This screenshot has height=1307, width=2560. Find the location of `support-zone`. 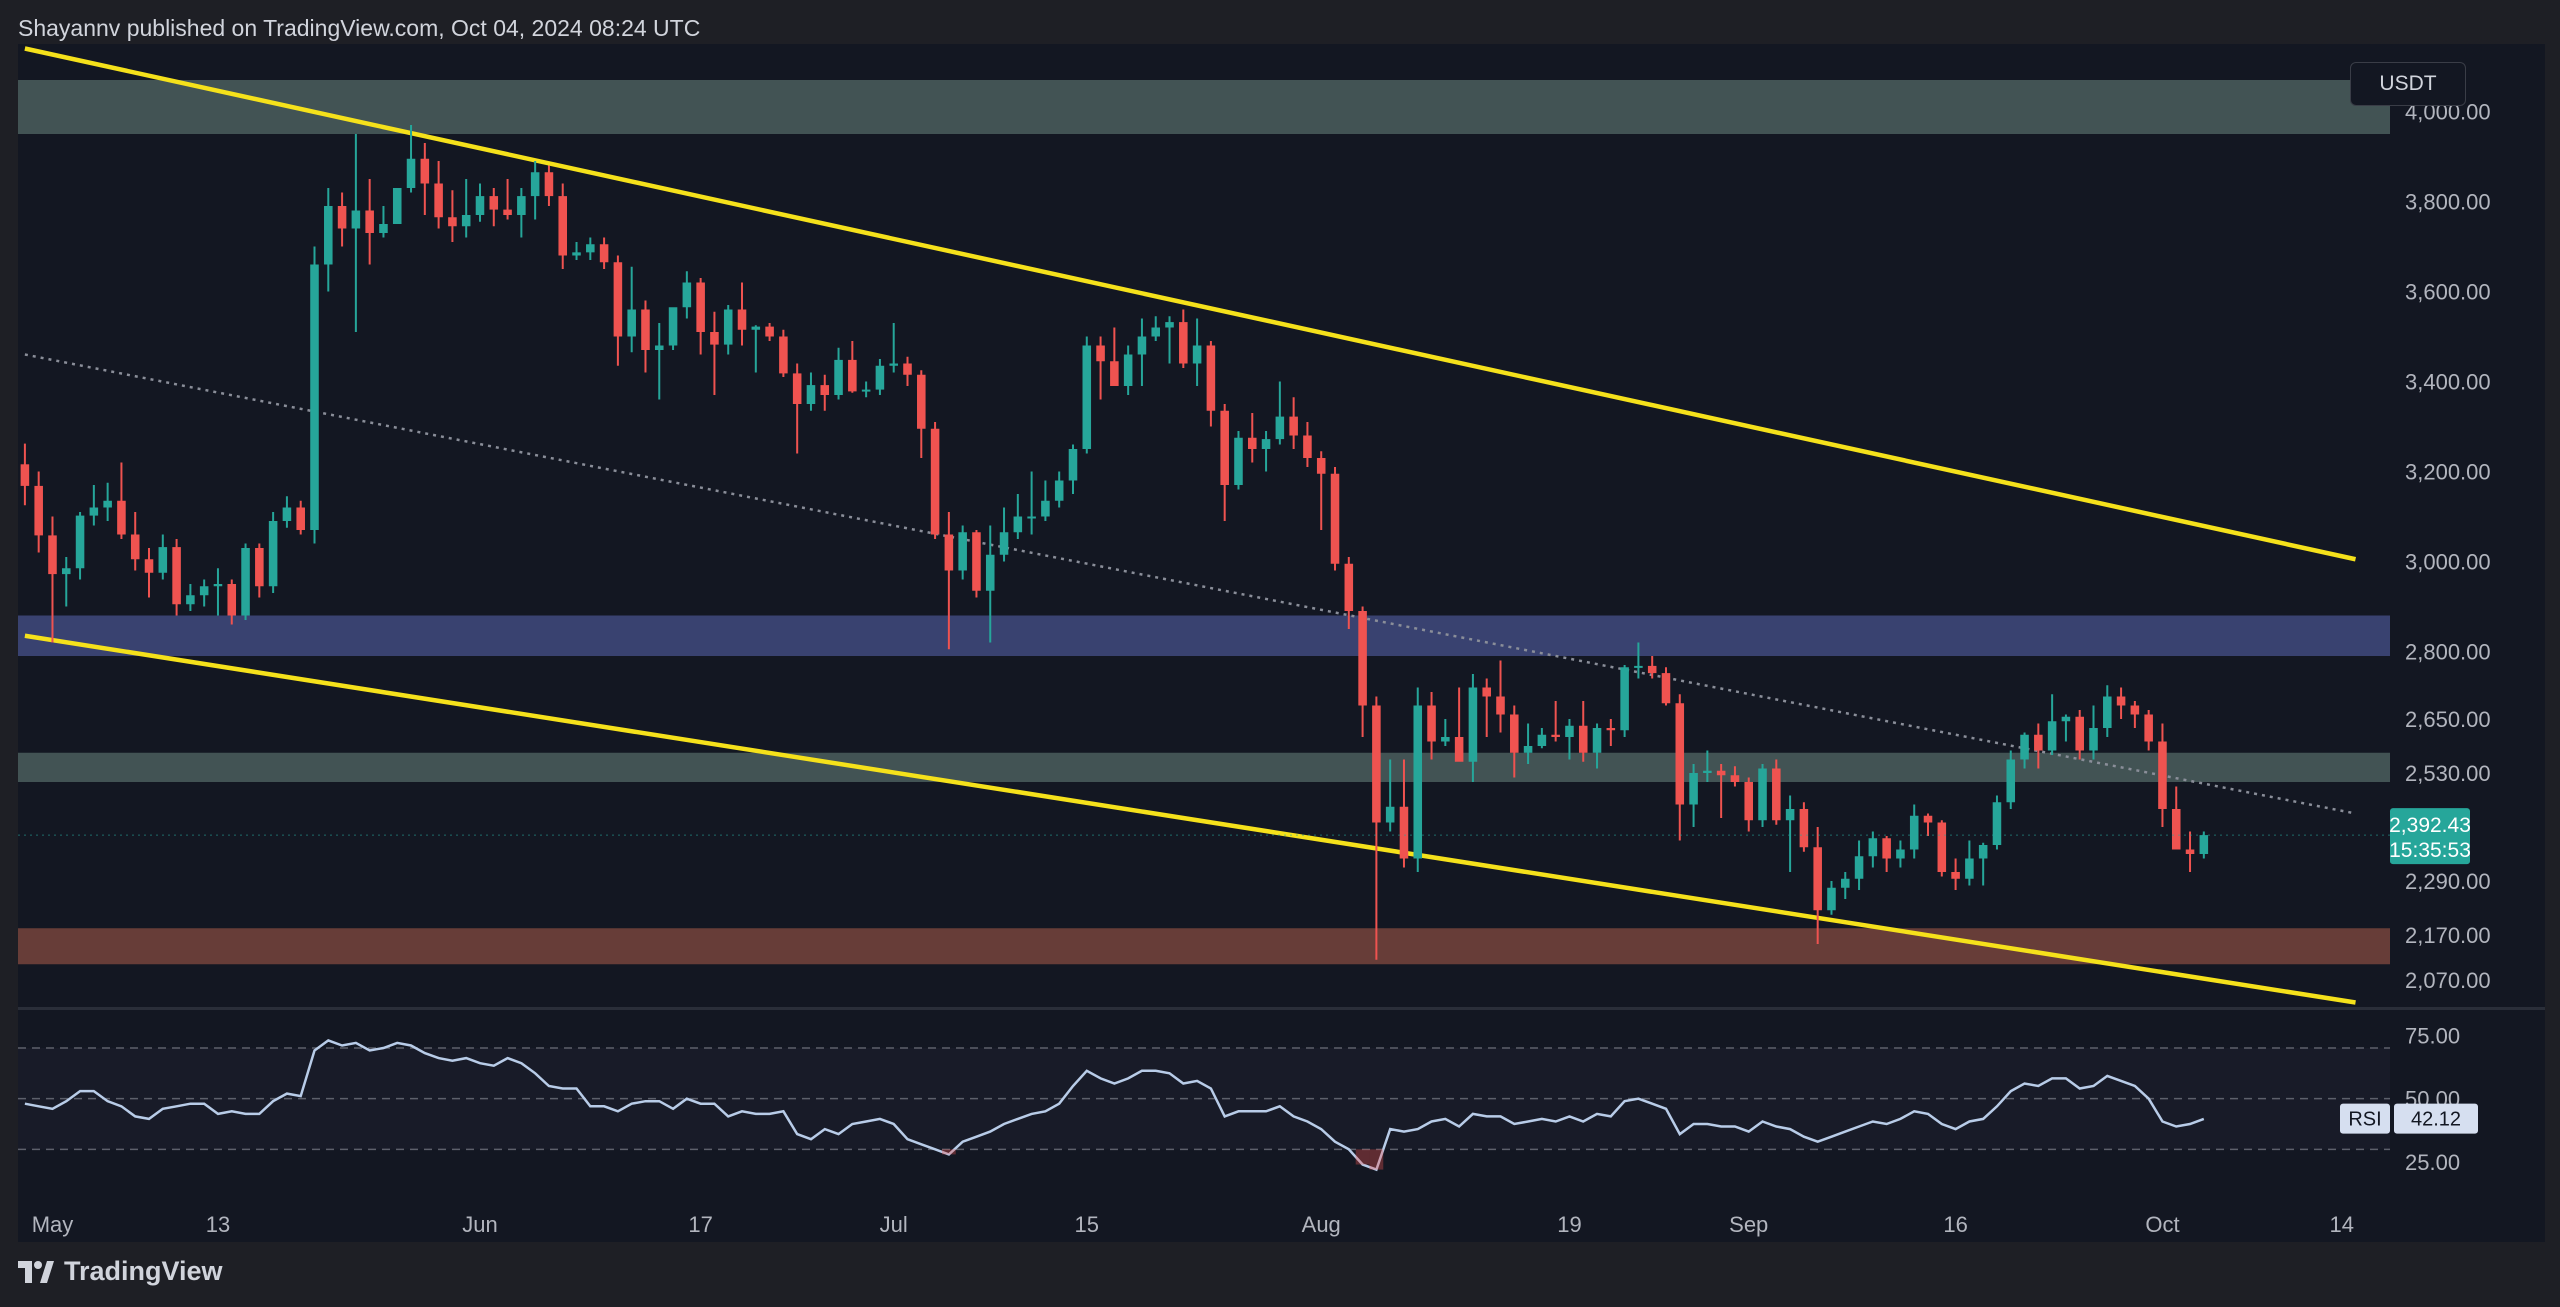

support-zone is located at coordinates (1204, 636).